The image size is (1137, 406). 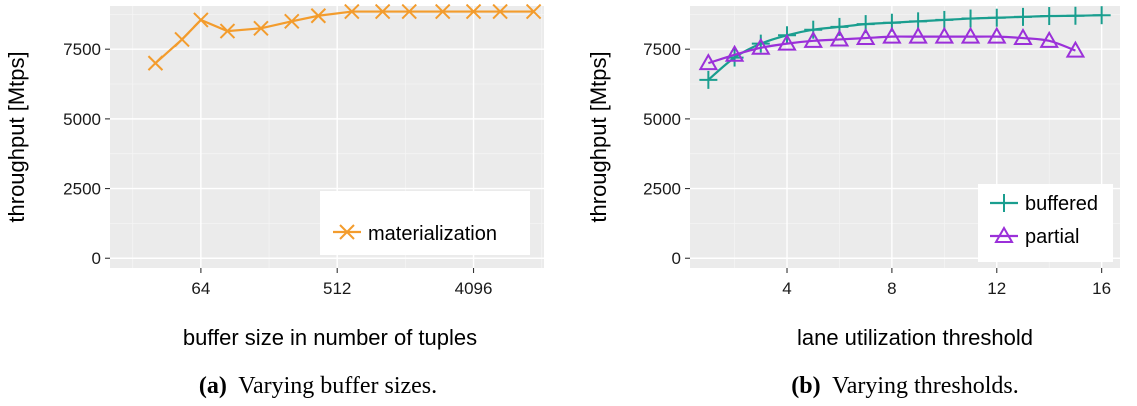 What do you see at coordinates (337, 386) in the screenshot?
I see `caption-text: Varying buffer sizes.` at bounding box center [337, 386].